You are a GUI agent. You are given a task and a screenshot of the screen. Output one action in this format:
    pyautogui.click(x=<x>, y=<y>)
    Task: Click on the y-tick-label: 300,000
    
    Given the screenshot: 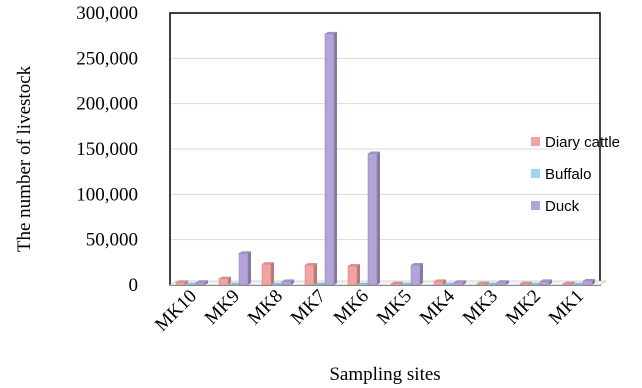 What is the action you would take?
    pyautogui.click(x=107, y=13)
    